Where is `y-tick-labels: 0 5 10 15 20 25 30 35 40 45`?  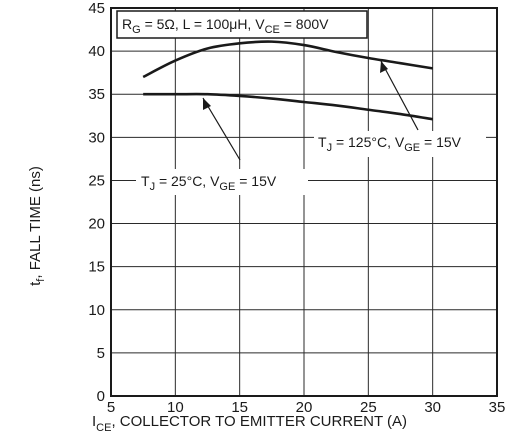
y-tick-labels: 0 5 10 15 20 25 30 35 40 45 is located at coordinates (96, 202).